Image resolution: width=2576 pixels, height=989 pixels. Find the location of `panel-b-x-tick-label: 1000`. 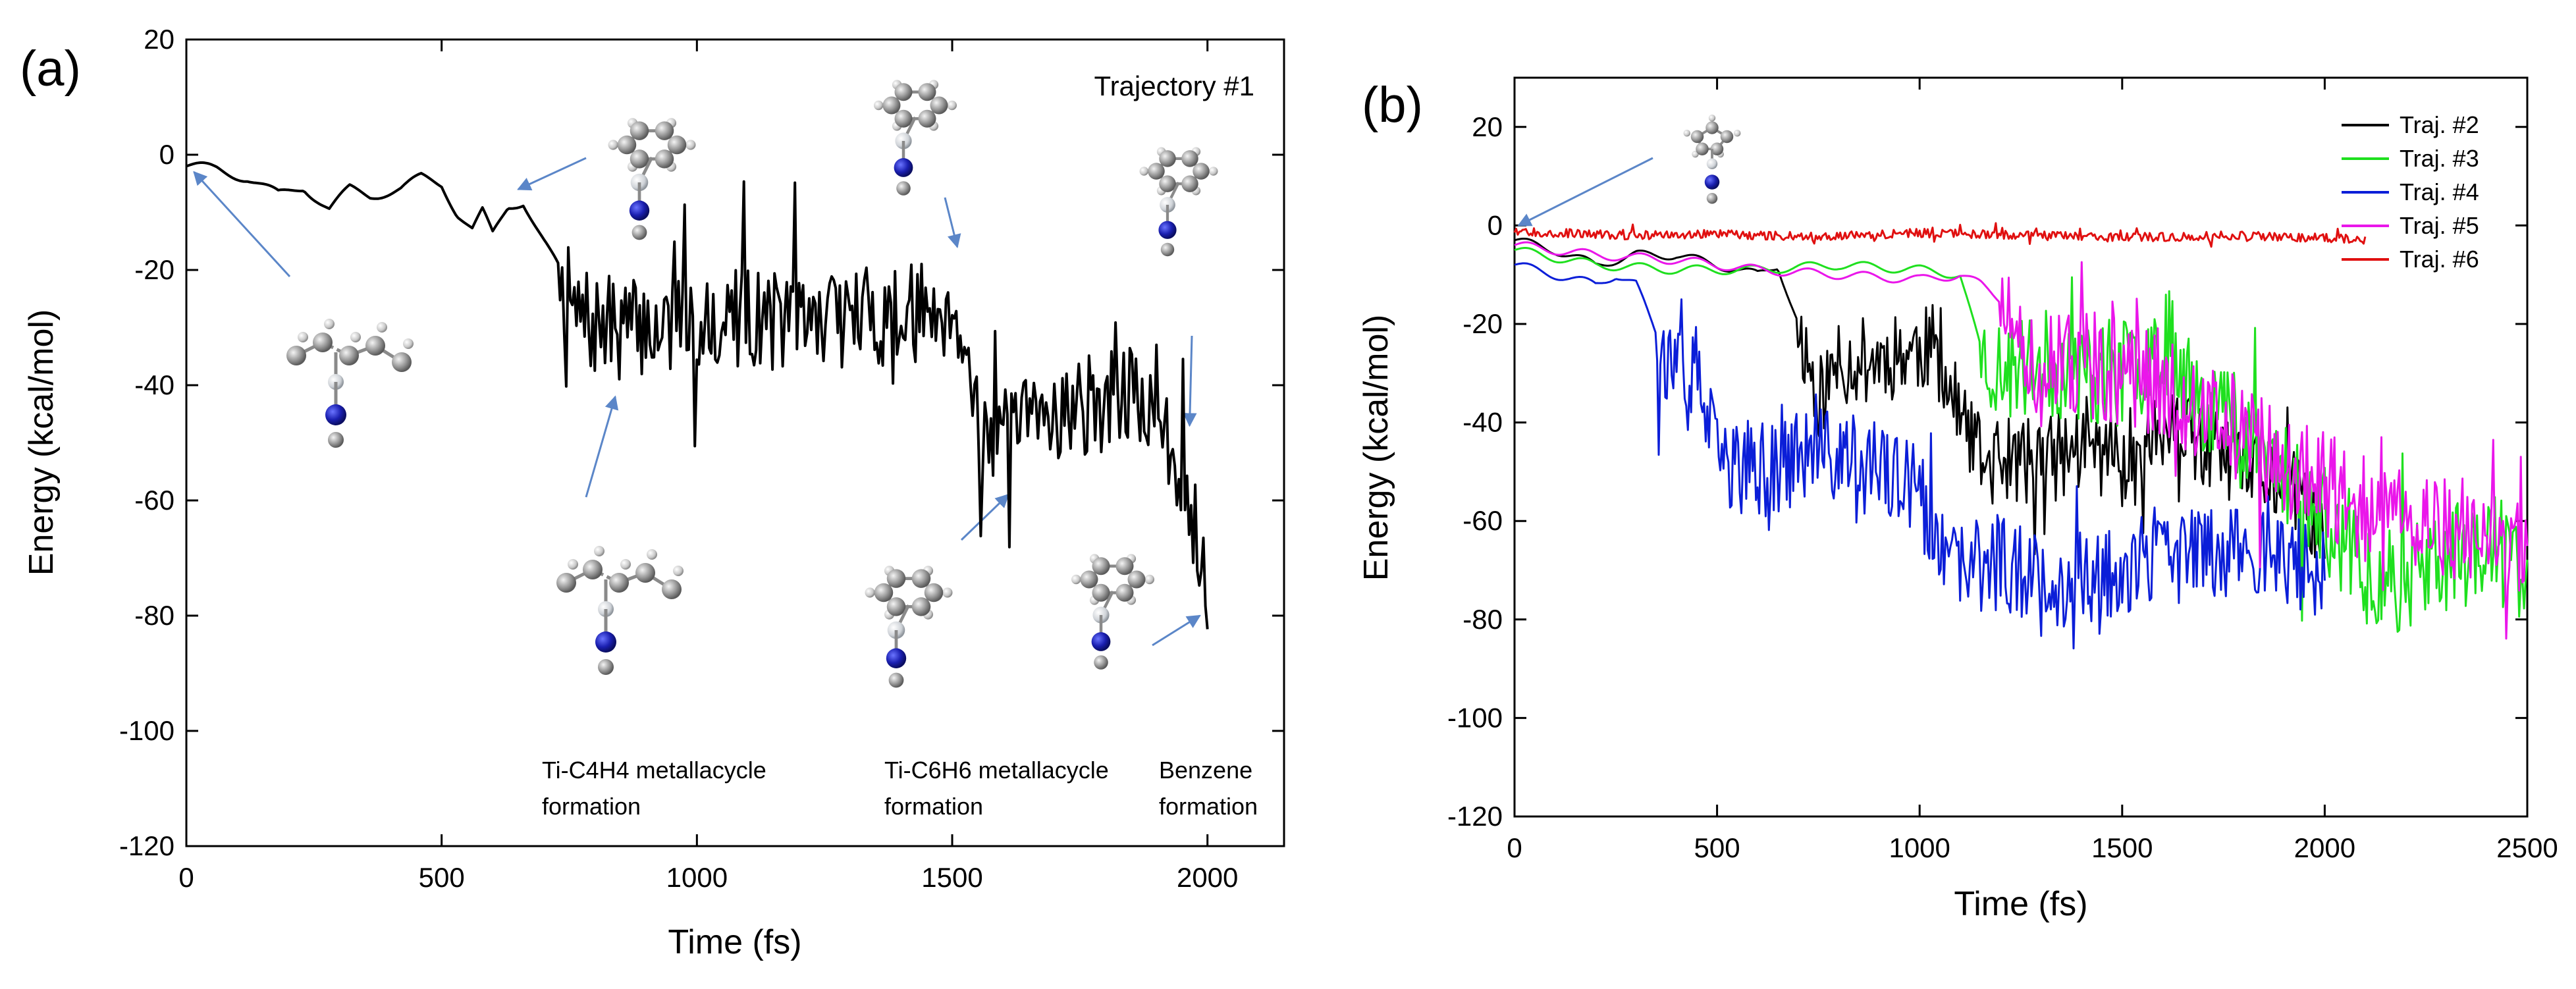

panel-b-x-tick-label: 1000 is located at coordinates (1919, 847).